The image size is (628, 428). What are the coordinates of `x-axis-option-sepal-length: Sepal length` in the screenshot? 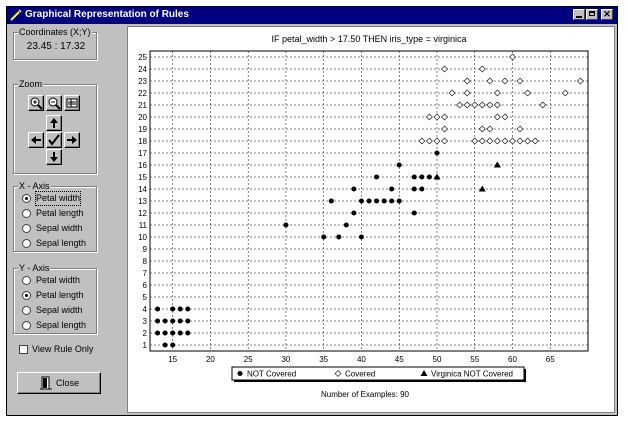 It's located at (72, 243).